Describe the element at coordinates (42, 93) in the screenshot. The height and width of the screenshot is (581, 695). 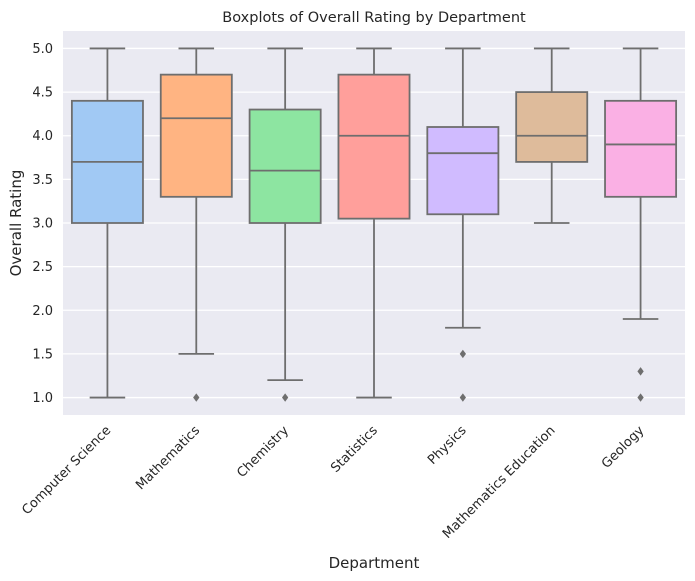
I see `y-tick-label: 4.5` at that location.